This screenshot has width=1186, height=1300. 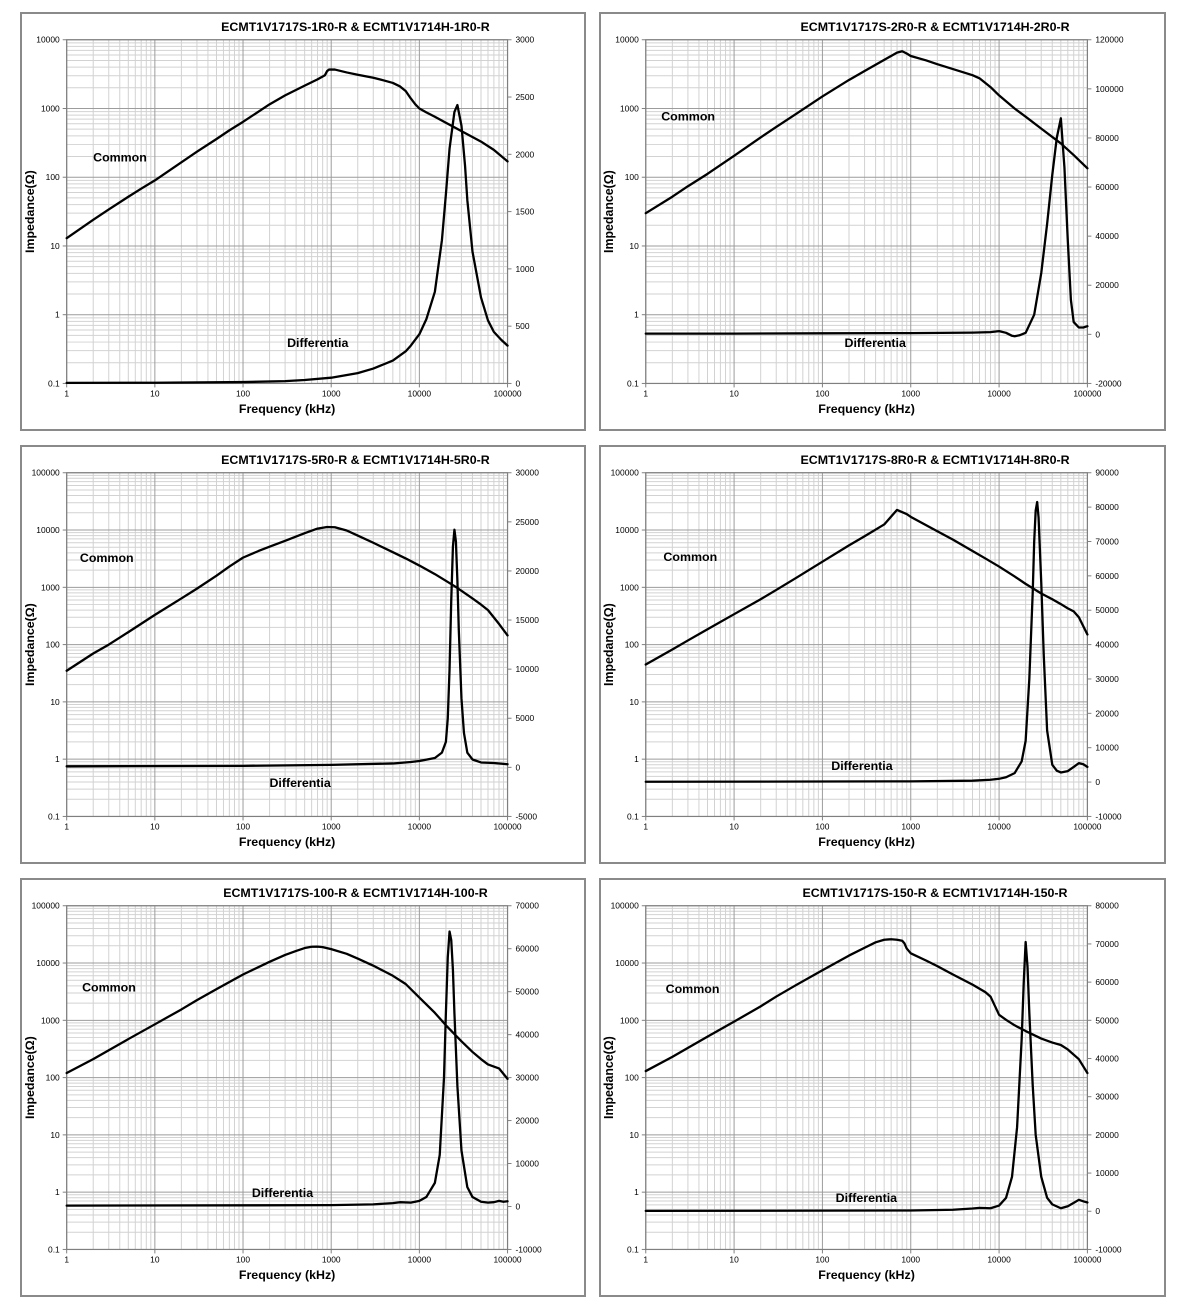 I want to click on chart-title: ECMT1V1717S-8R0-R & ECMT1V1714H-8R0-R, so click(x=934, y=460).